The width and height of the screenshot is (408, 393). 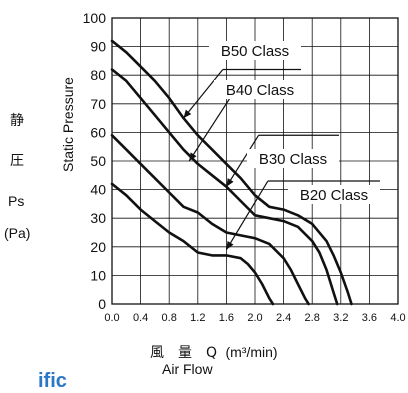 What do you see at coordinates (98, 75) in the screenshot?
I see `y-tick-label: 80` at bounding box center [98, 75].